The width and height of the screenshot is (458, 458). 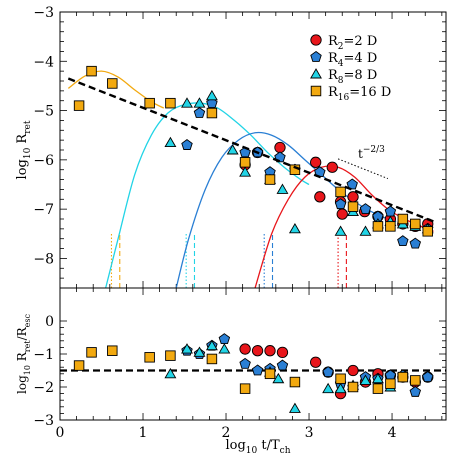 What do you see at coordinates (359, 94) in the screenshot?
I see `legend-entry: R16=16 D` at bounding box center [359, 94].